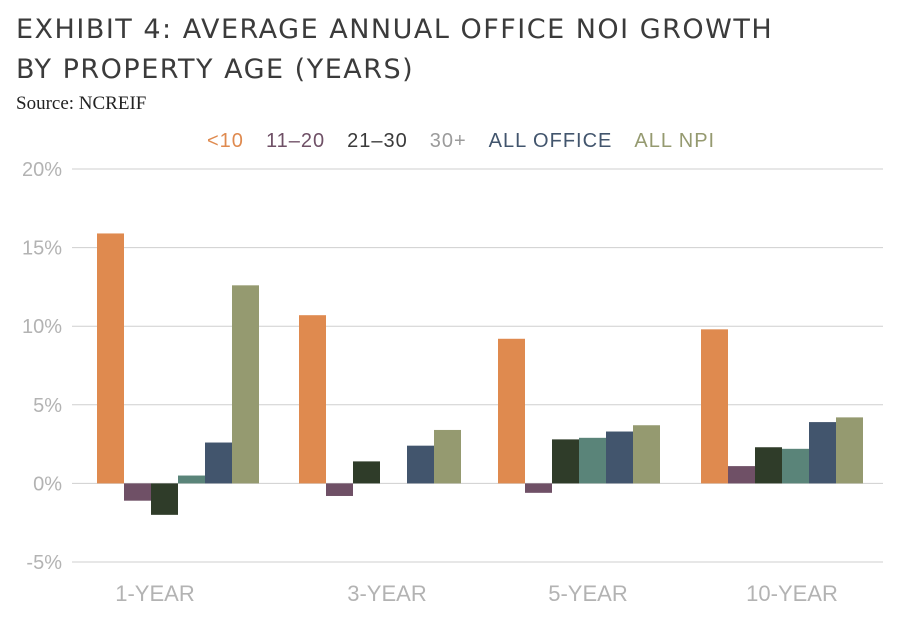 This screenshot has width=900, height=630. What do you see at coordinates (587, 593) in the screenshot?
I see `x-category-label: 5-YEAR` at bounding box center [587, 593].